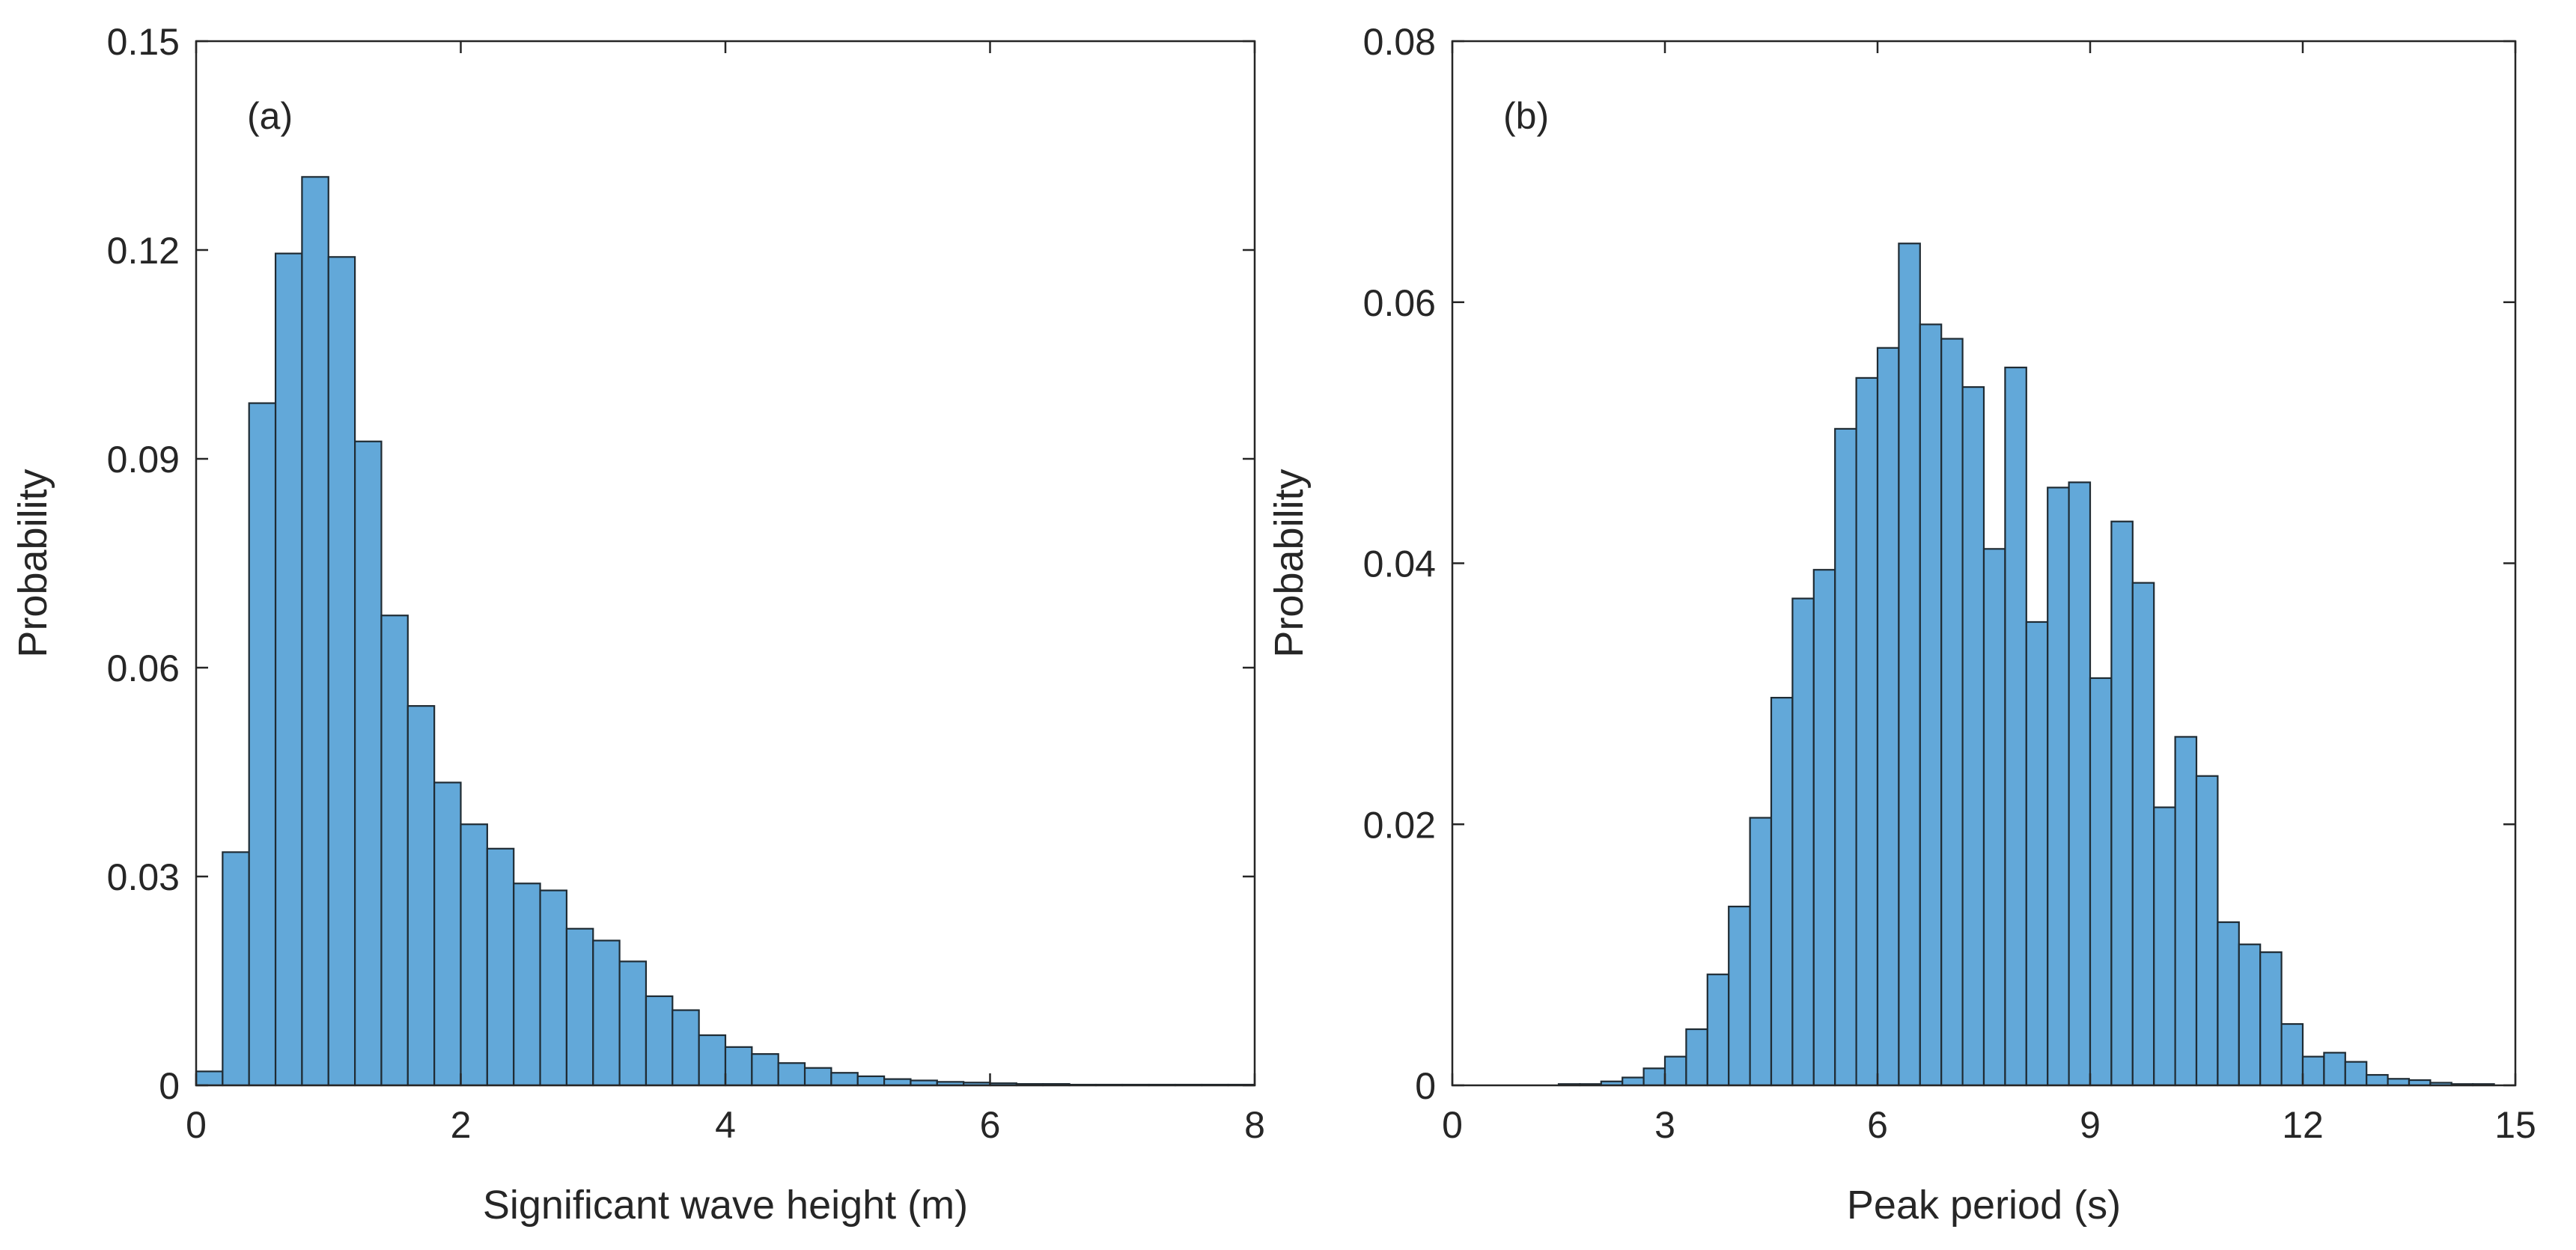  What do you see at coordinates (1399, 42) in the screenshot?
I see `y-tick-label: 0.08` at bounding box center [1399, 42].